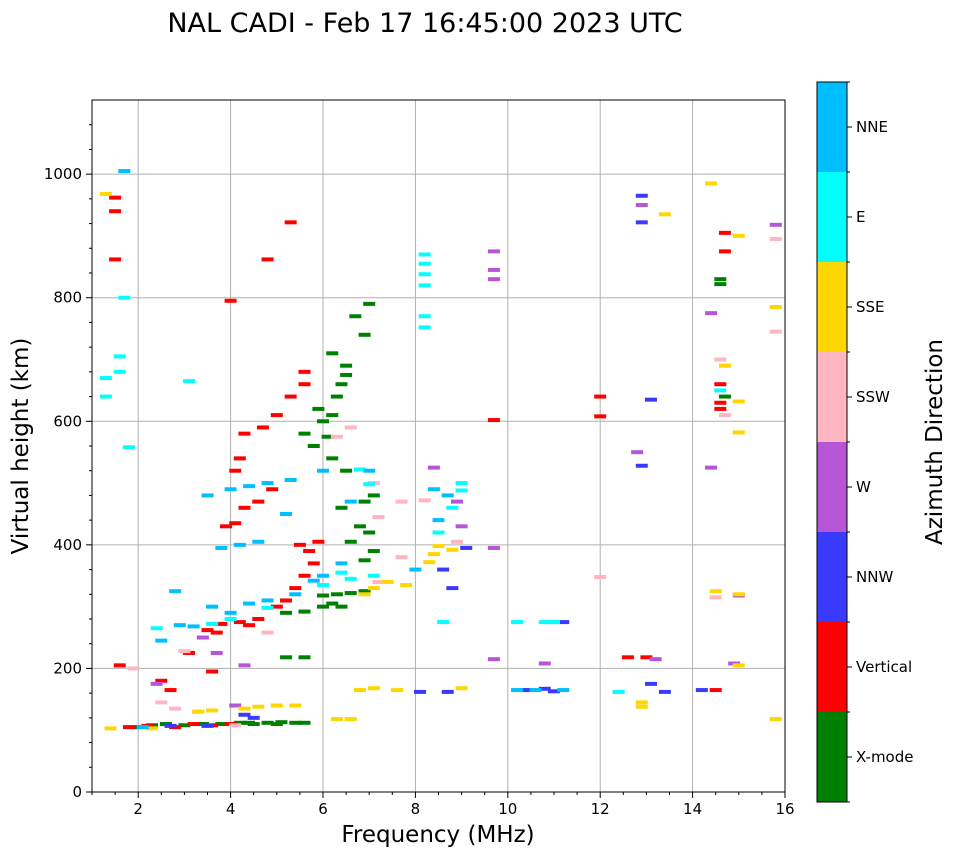 This screenshot has height=857, width=958. I want to click on colorbar-segment-w, so click(832, 487).